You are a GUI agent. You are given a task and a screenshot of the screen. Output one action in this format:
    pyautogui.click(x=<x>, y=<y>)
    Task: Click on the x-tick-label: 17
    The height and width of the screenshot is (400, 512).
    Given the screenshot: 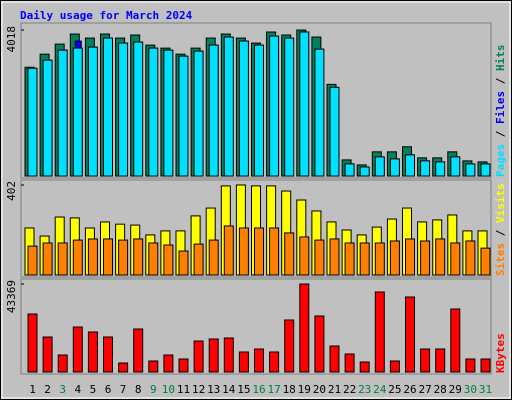 What is the action you would take?
    pyautogui.click(x=273, y=389)
    